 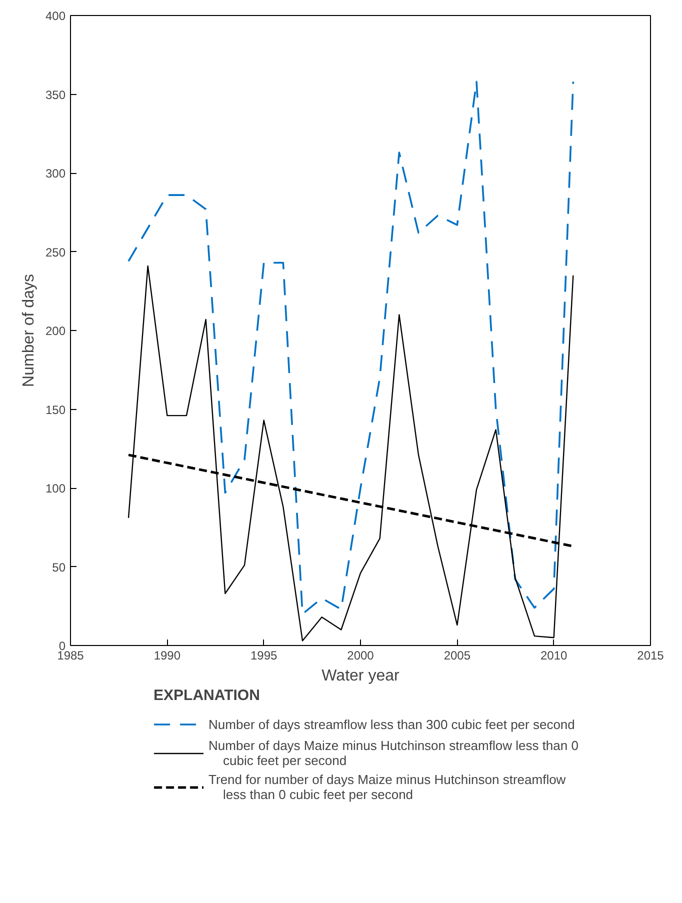 I want to click on x-tick-label: 2015, so click(x=650, y=655).